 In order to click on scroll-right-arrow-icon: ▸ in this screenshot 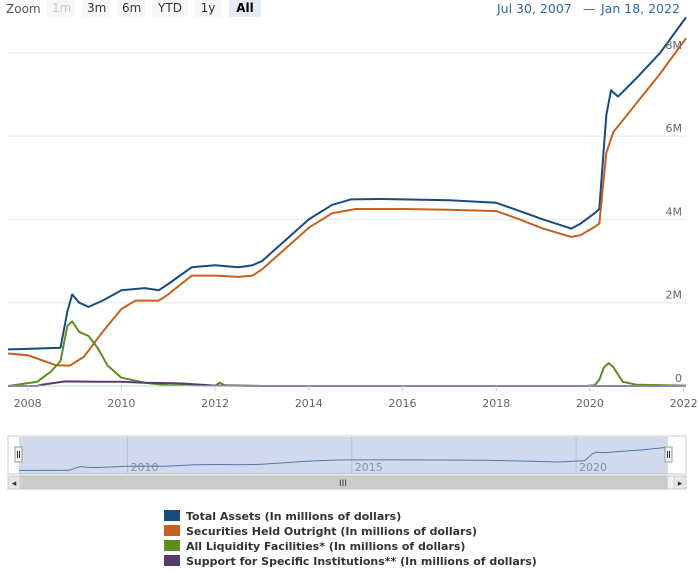, I will do `click(680, 484)`.